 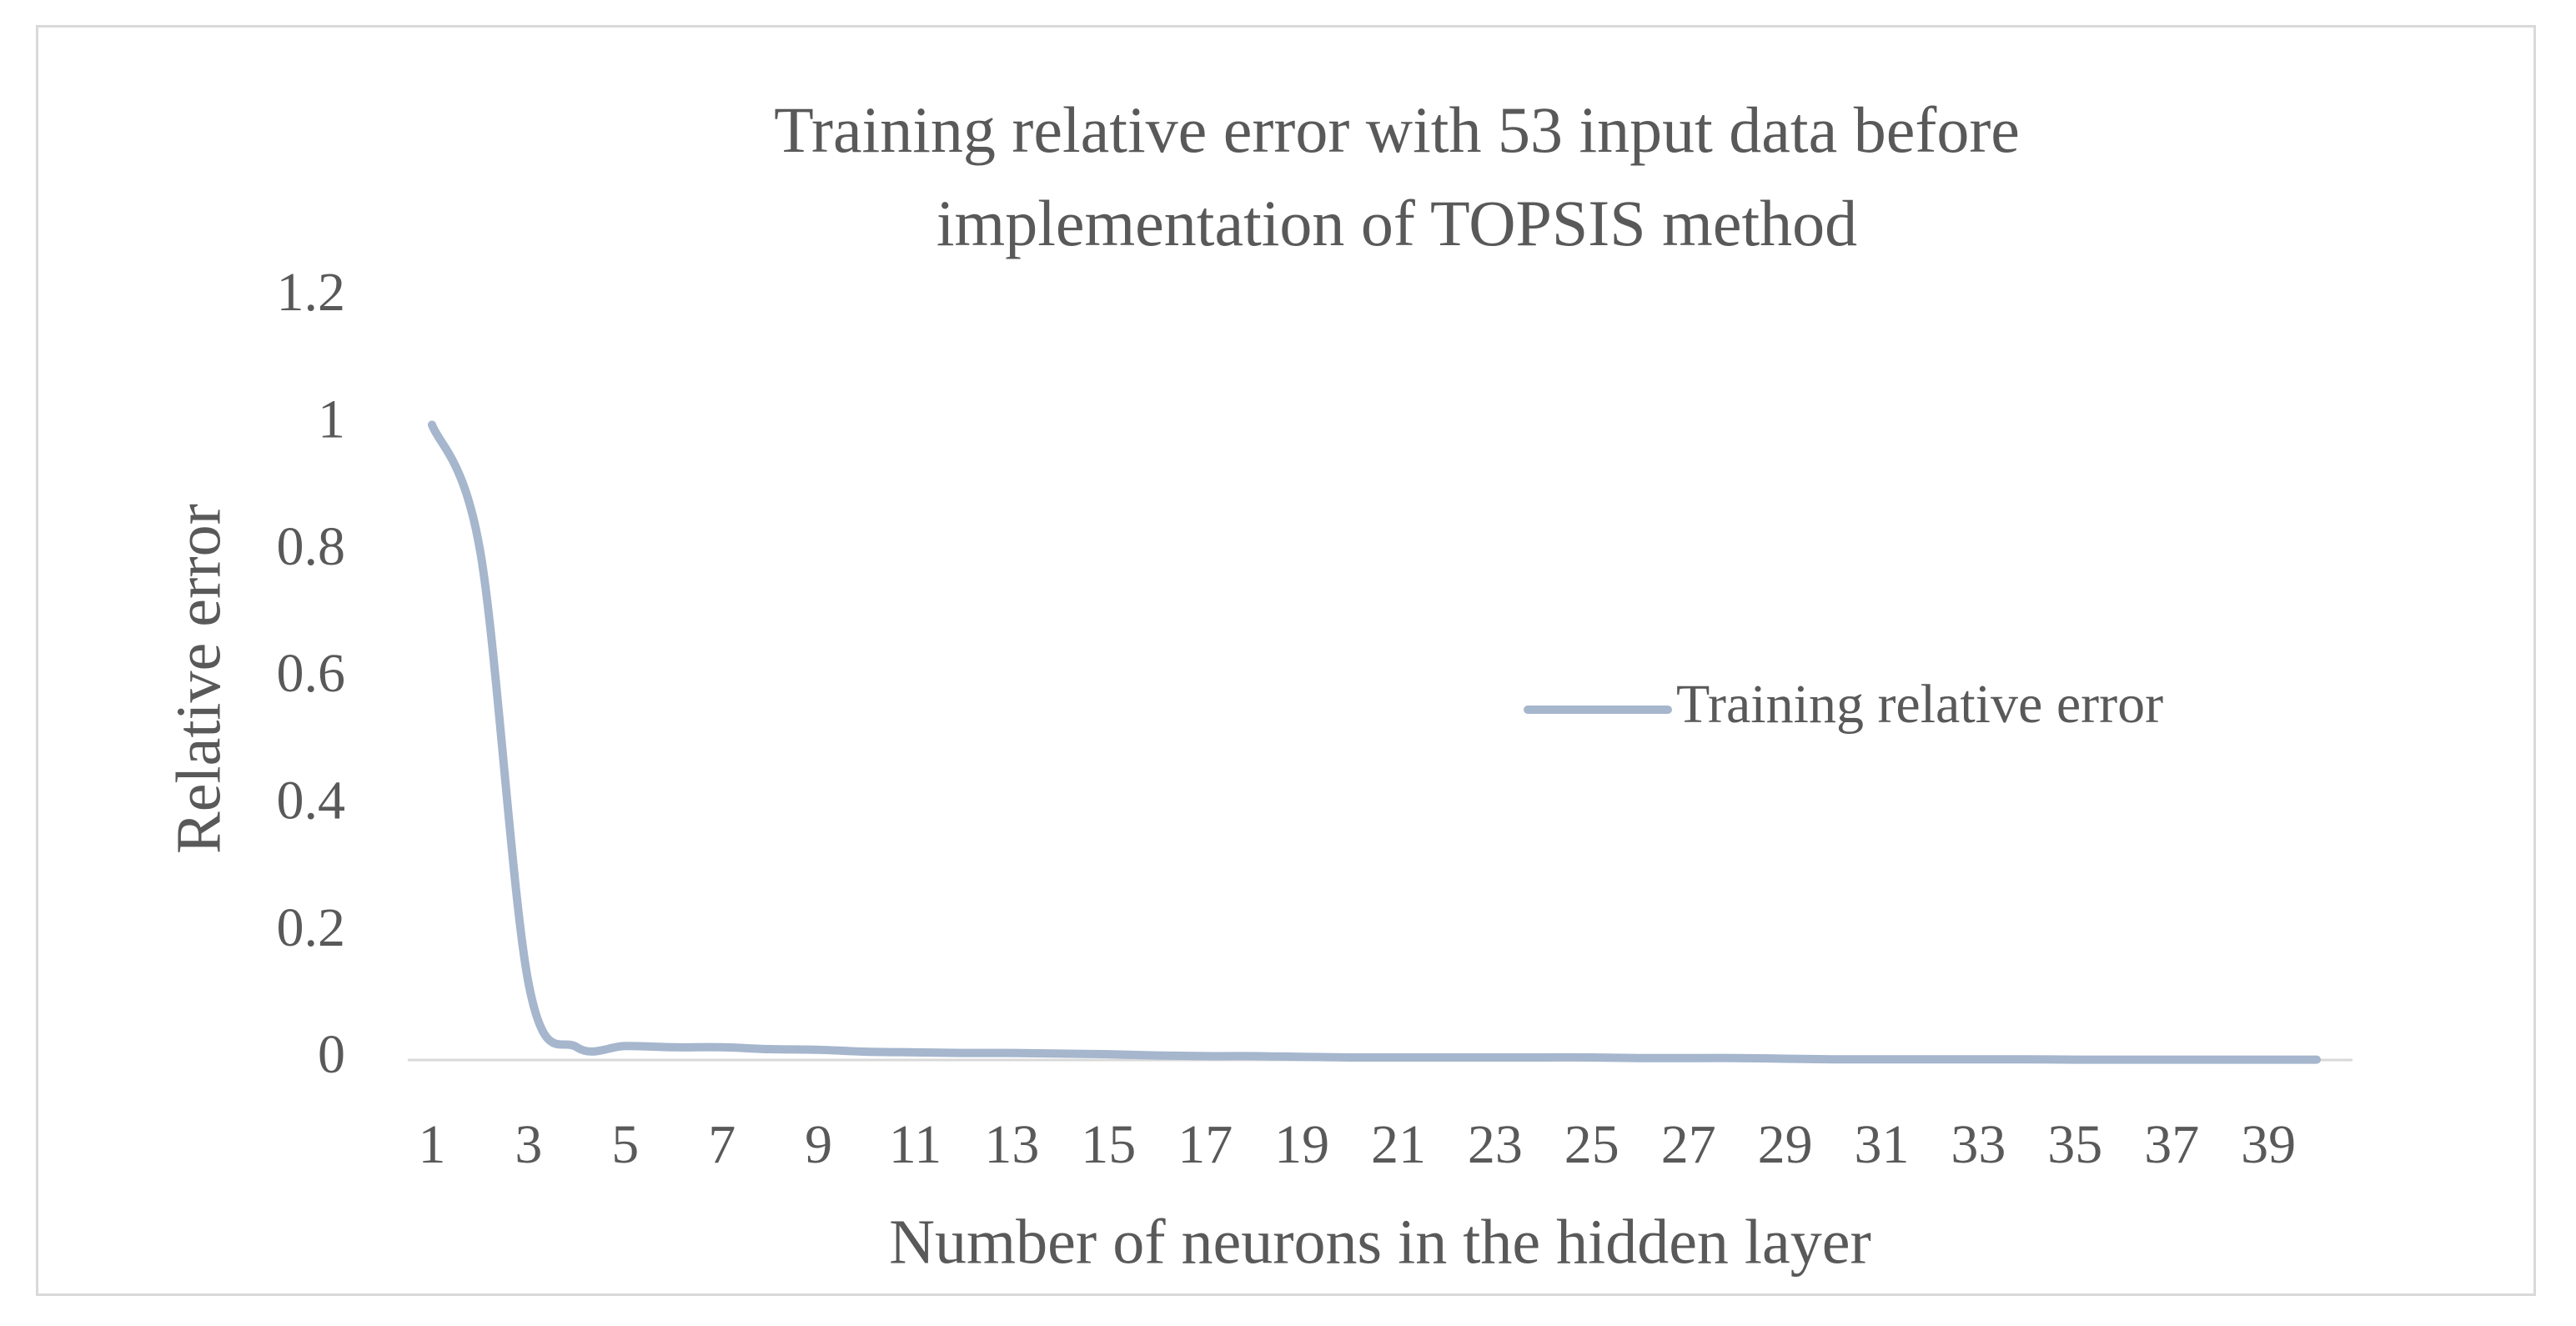 What do you see at coordinates (1688, 1144) in the screenshot?
I see `x-tick-label: 27` at bounding box center [1688, 1144].